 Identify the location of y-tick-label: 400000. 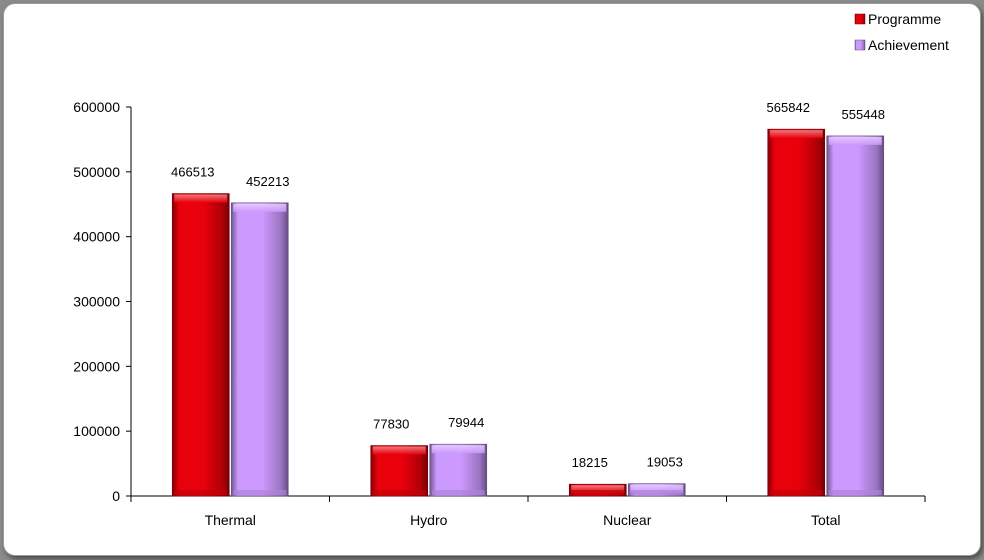
(96, 237).